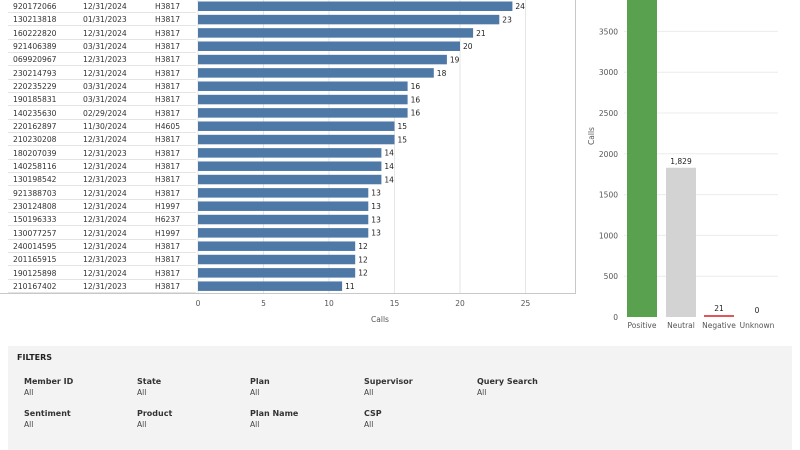  I want to click on table-row: 150196333 12/31/2024 H6237, so click(102, 220).